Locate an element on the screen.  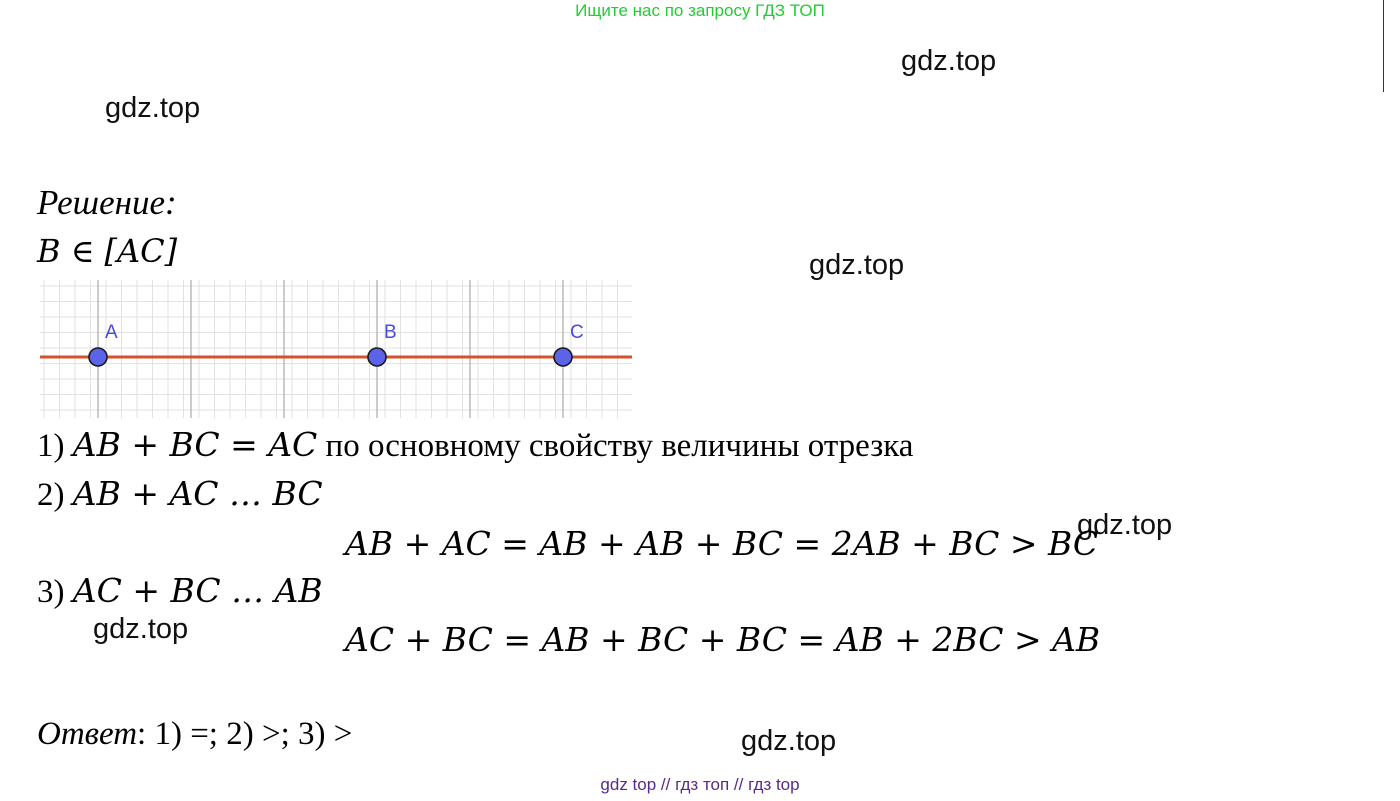
point-c is located at coordinates (563, 357).